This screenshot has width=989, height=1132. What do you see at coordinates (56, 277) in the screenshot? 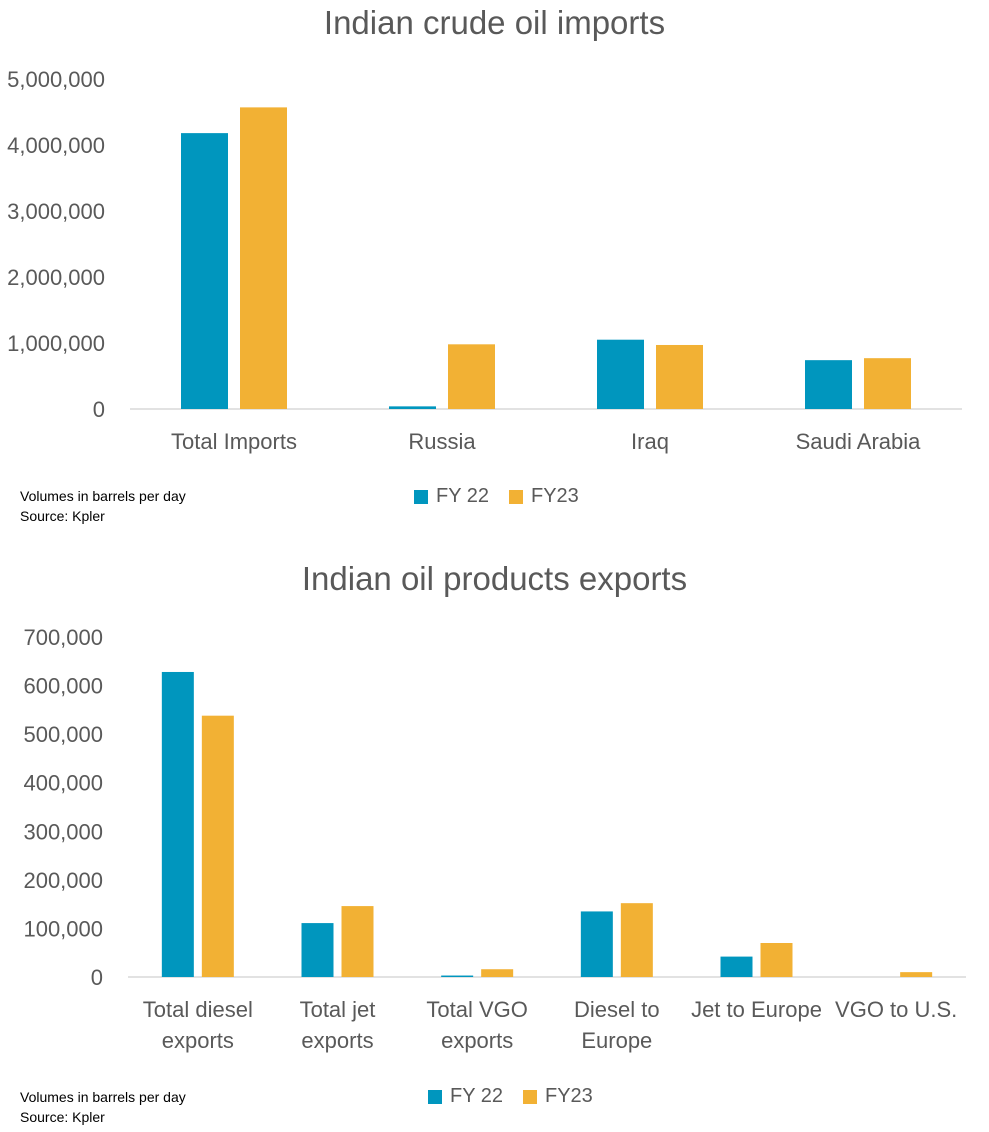
I see `y-tick-label: 2,000,000` at bounding box center [56, 277].